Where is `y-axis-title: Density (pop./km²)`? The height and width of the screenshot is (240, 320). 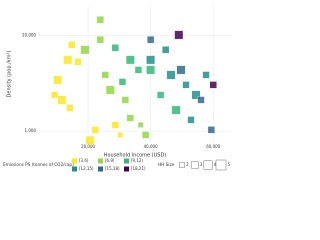 y-axis-title: Density (pop./km²) is located at coordinates (10, 73).